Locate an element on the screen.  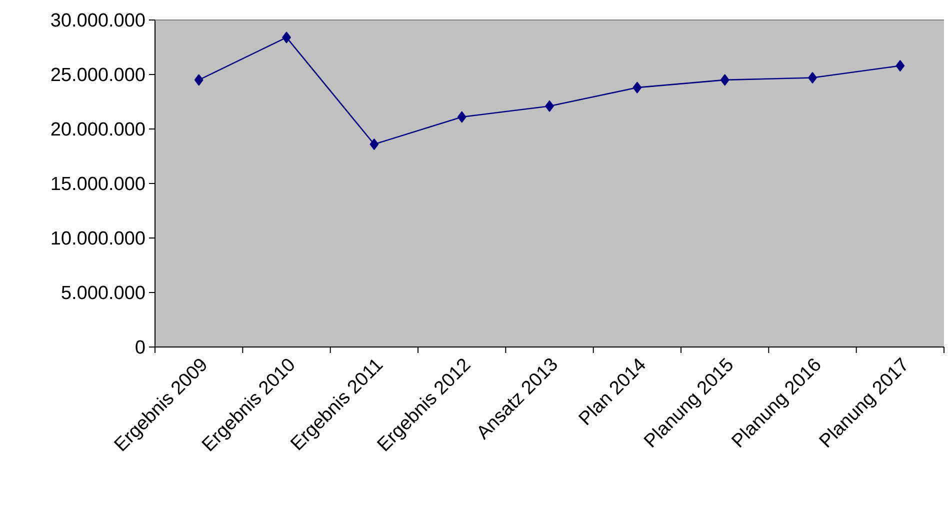
y-tick-label: 0 is located at coordinates (140, 347).